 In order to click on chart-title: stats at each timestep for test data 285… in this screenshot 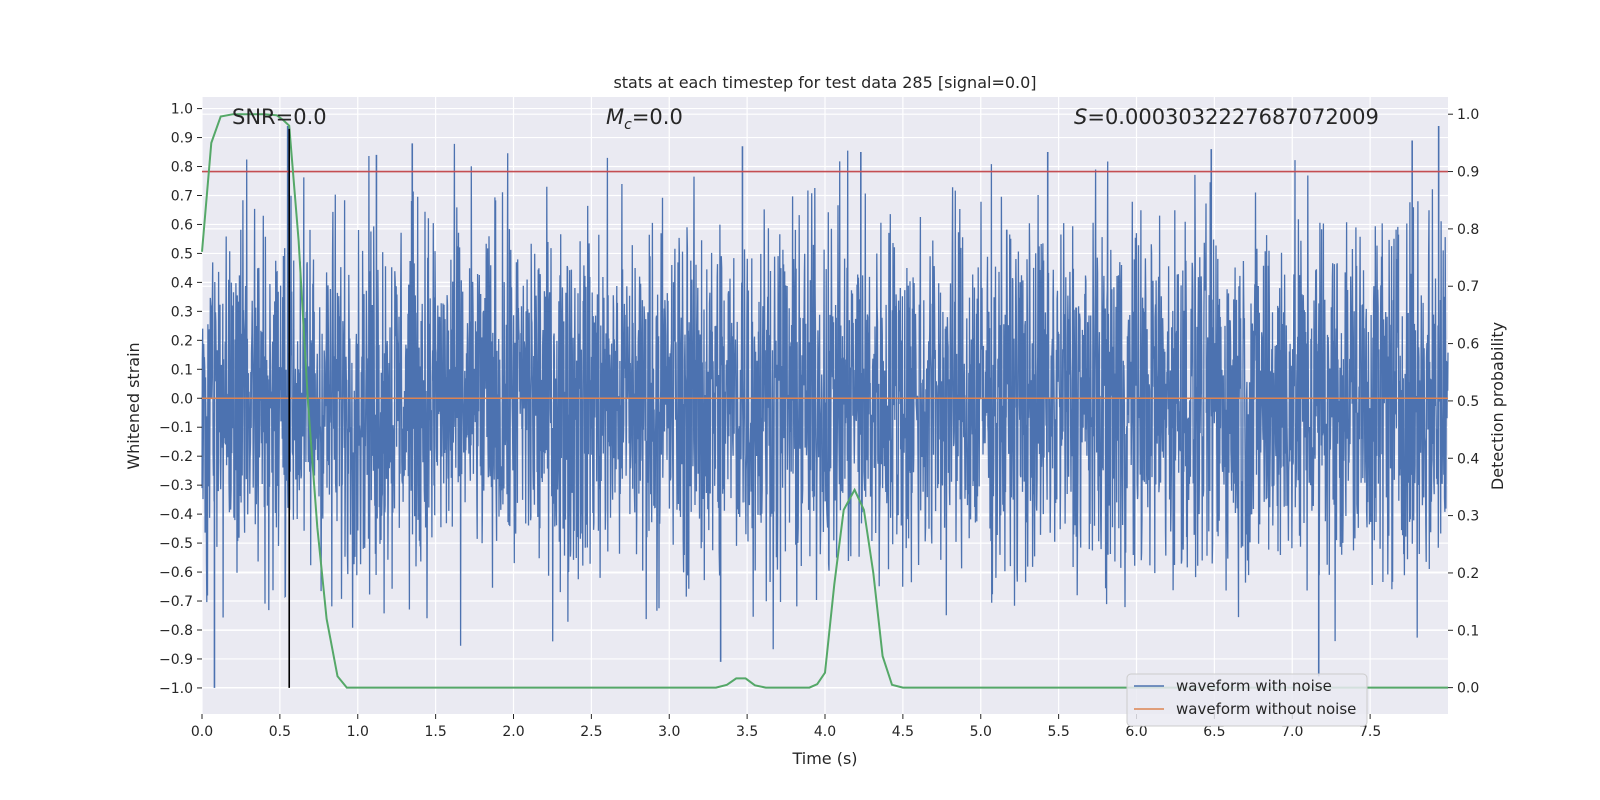, I will do `click(824, 82)`.